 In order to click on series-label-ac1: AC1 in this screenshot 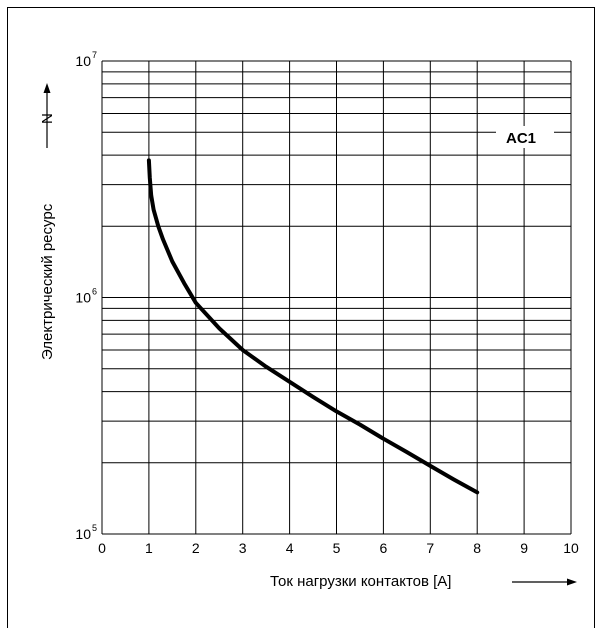, I will do `click(521, 138)`.